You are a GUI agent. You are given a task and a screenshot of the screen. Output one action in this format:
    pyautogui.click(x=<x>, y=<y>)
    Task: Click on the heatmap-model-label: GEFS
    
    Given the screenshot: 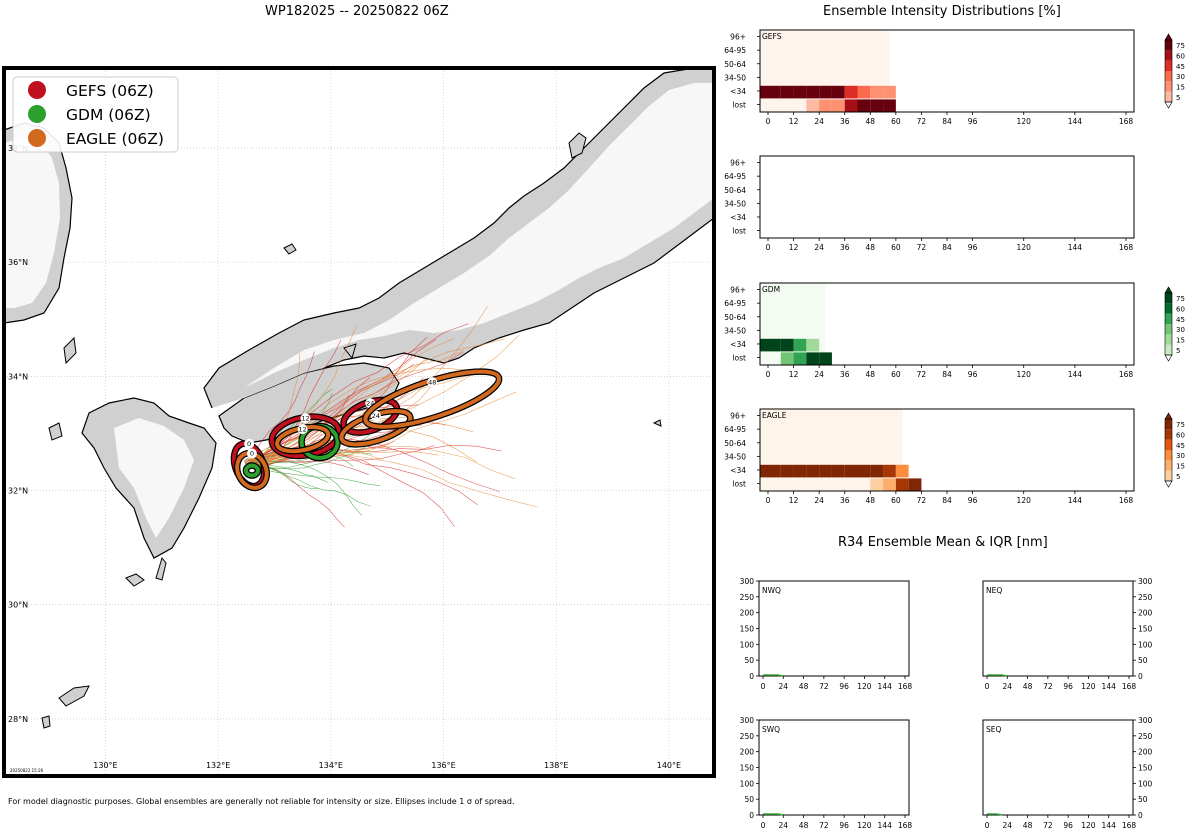 What is the action you would take?
    pyautogui.click(x=772, y=36)
    